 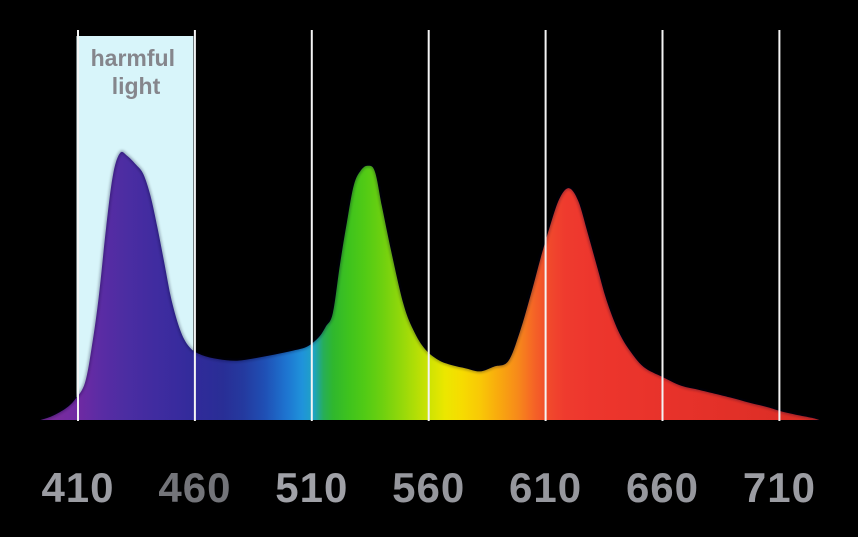 What do you see at coordinates (545, 487) in the screenshot?
I see `x-tick-label: 610` at bounding box center [545, 487].